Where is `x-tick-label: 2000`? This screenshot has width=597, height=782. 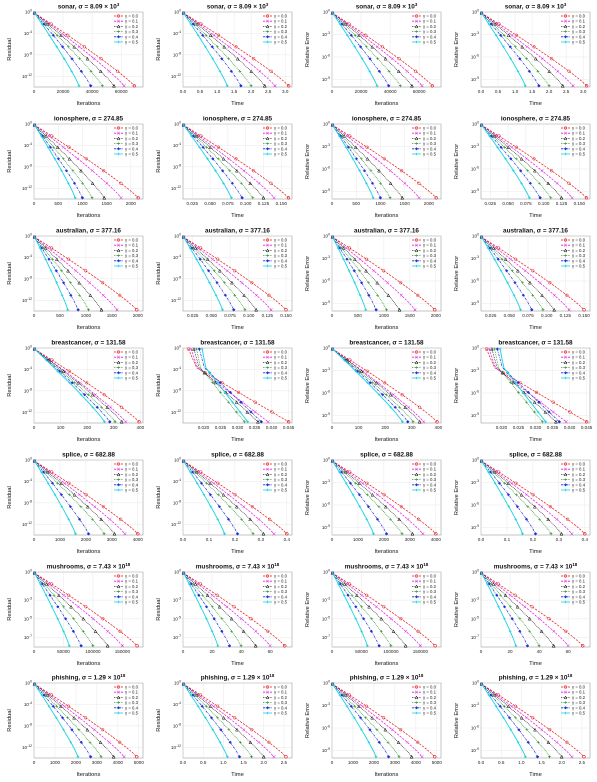
x-tick-label: 2000 is located at coordinates (436, 315).